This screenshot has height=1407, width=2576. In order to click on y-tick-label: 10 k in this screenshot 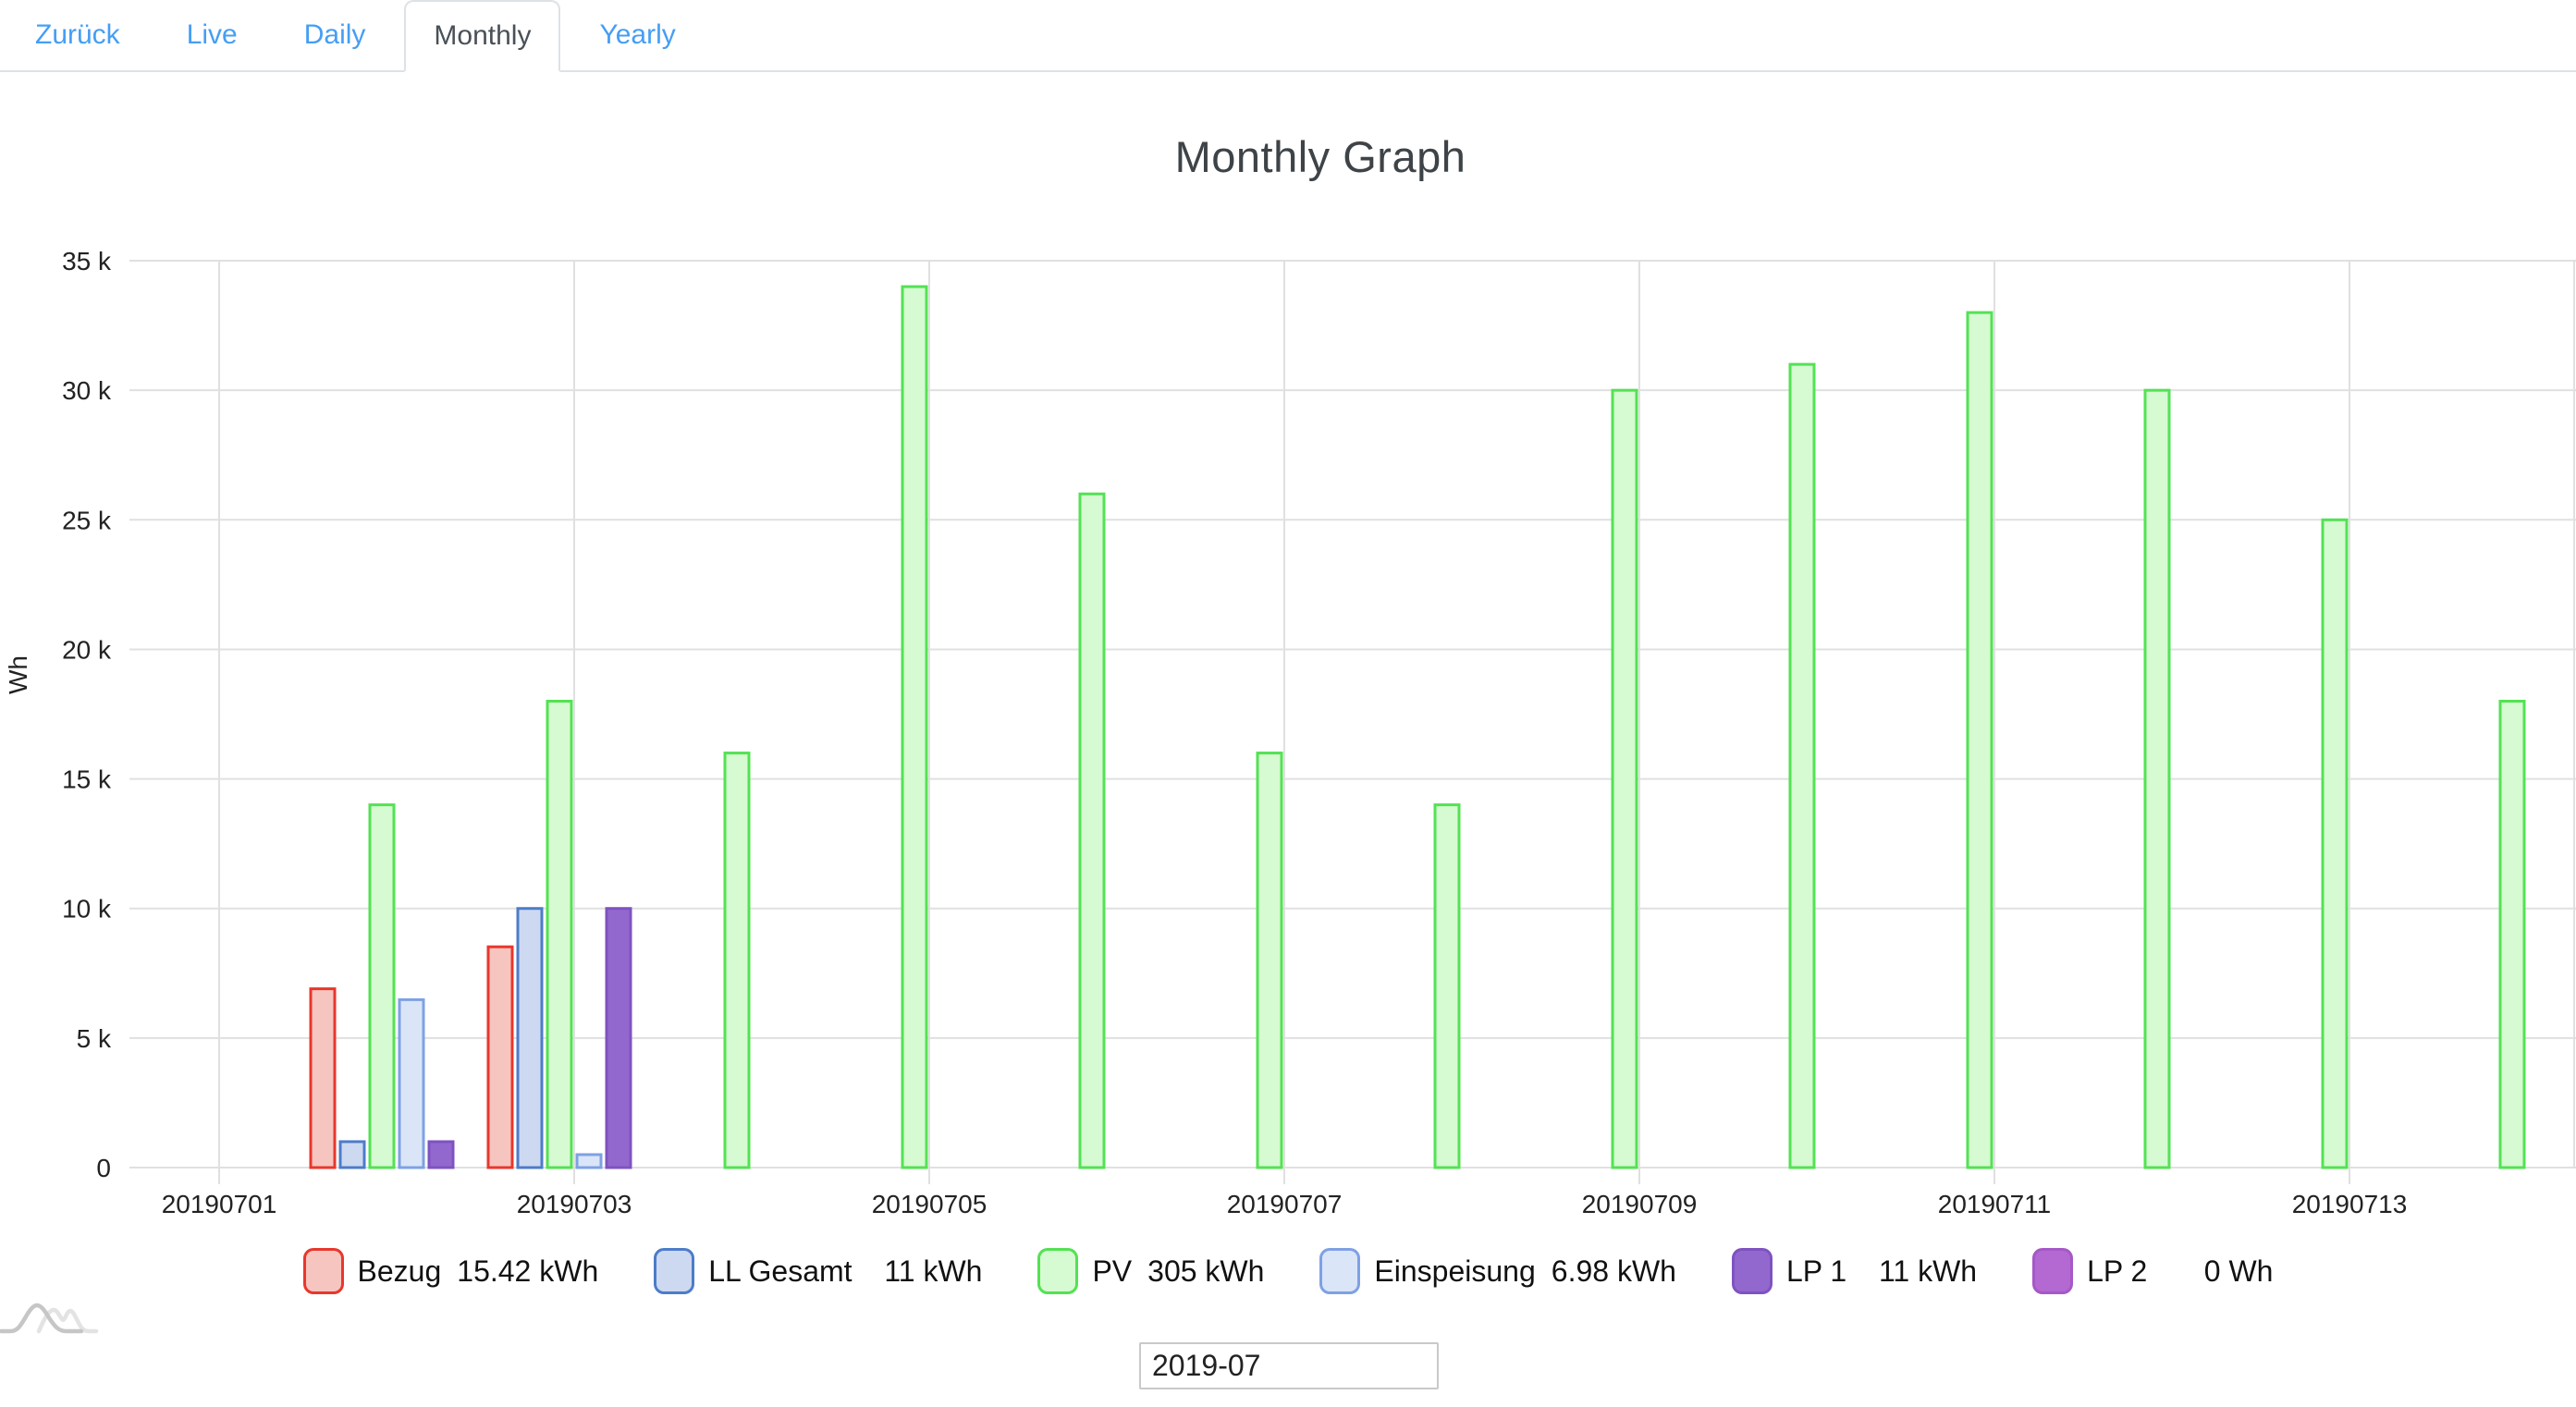, I will do `click(87, 909)`.